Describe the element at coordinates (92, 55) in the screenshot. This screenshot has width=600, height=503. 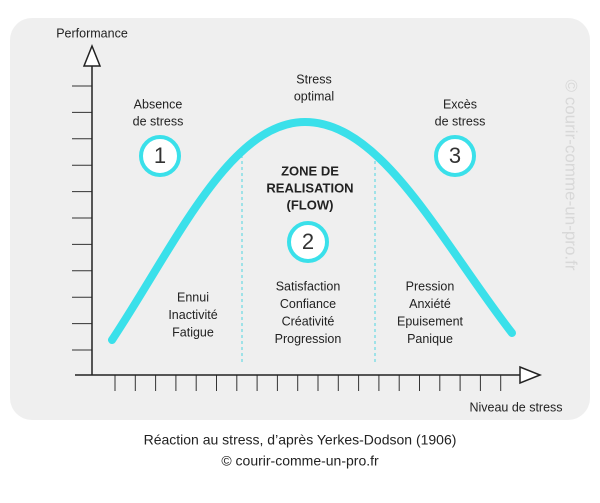
I see `y-arrow` at that location.